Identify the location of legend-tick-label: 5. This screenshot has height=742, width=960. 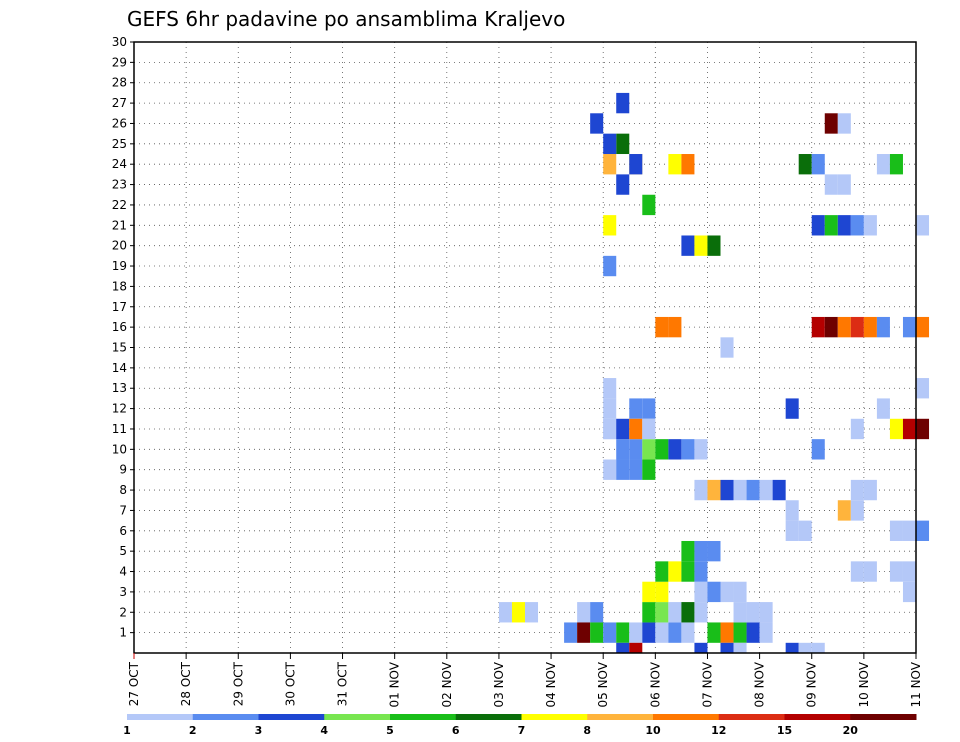
(390, 730).